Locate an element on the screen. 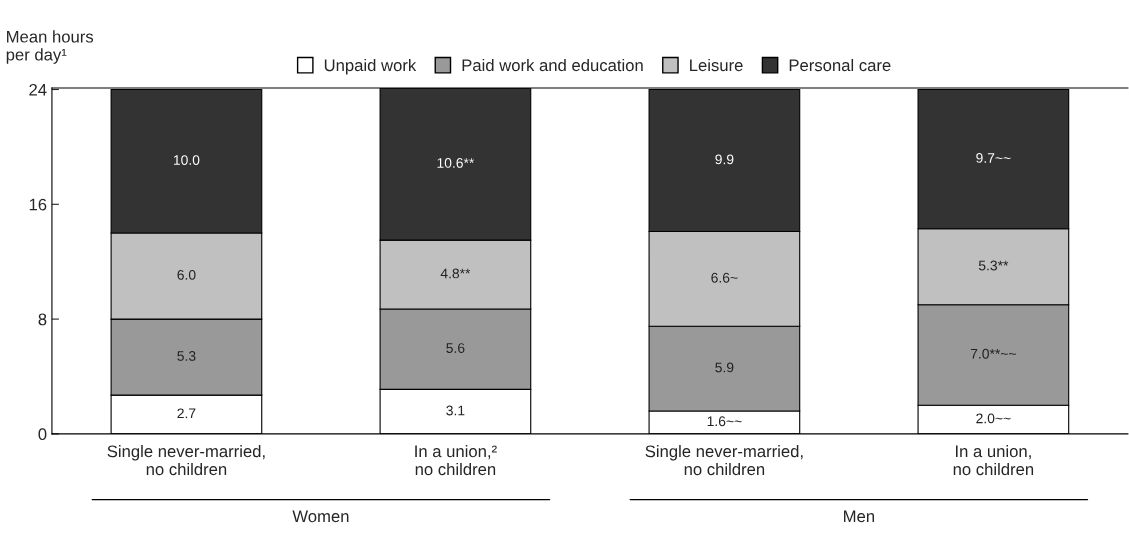 The height and width of the screenshot is (537, 1129). data-label: 9.7~~ is located at coordinates (993, 157).